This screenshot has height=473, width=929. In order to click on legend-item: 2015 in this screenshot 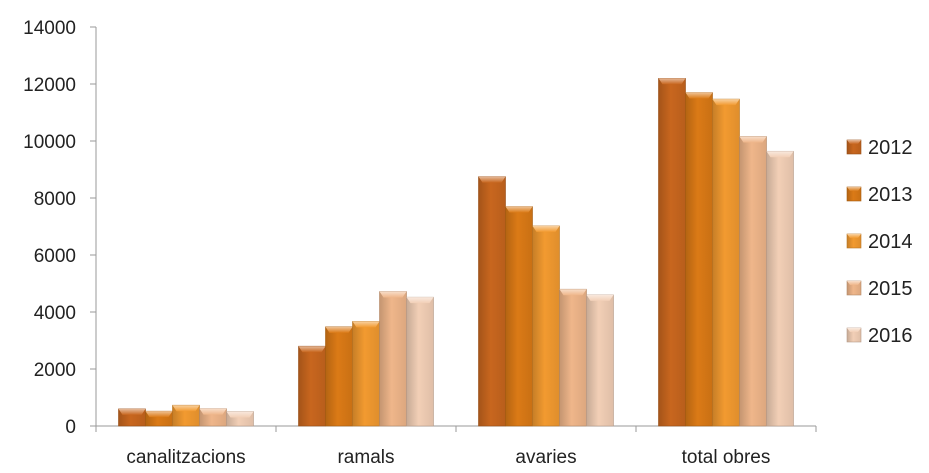, I will do `click(879, 289)`.